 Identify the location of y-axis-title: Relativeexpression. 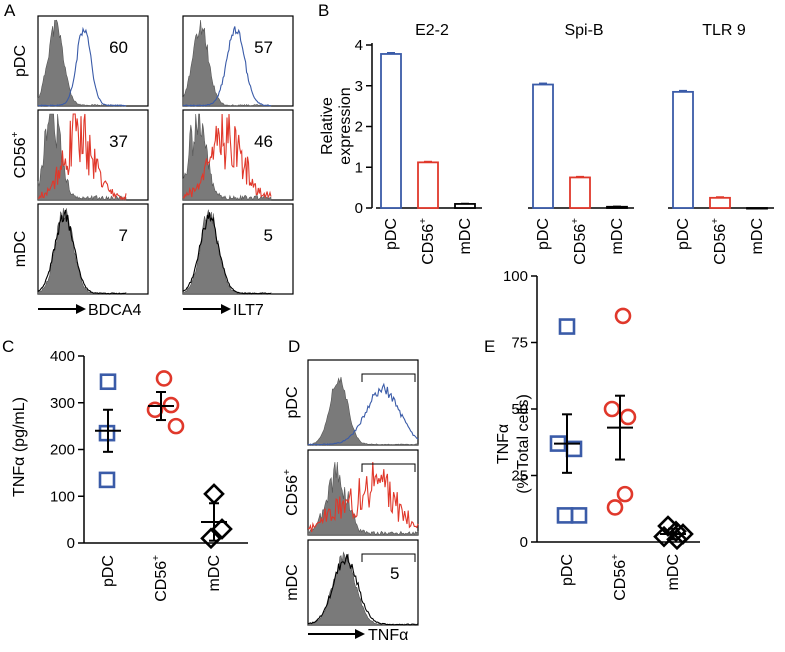
(336, 125).